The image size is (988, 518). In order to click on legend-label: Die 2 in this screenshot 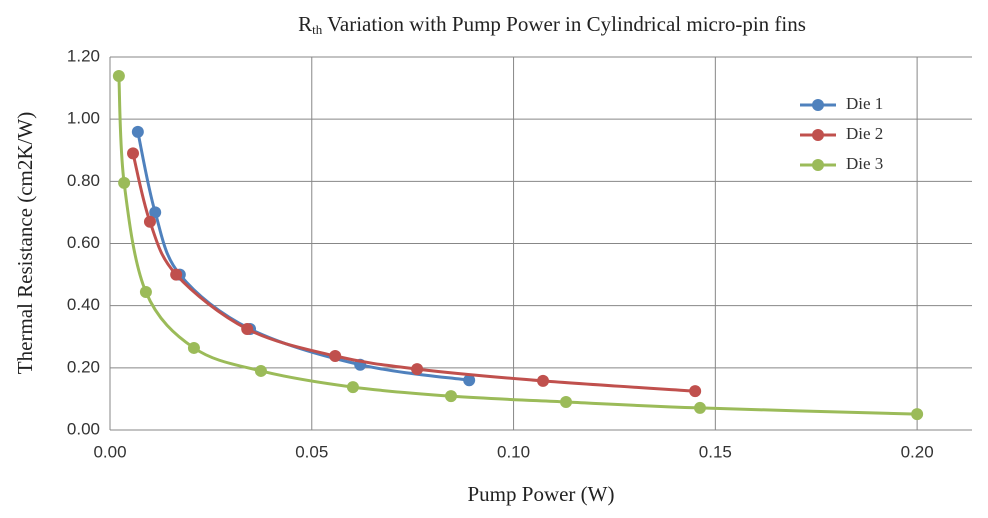, I will do `click(864, 133)`.